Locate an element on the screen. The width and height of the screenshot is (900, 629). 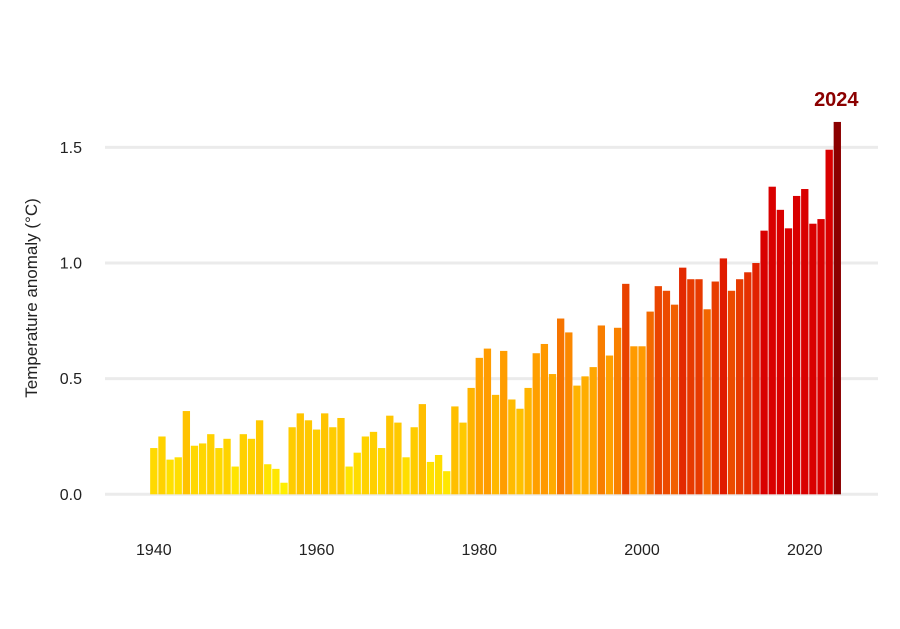
y-tick-label: 0.0 is located at coordinates (71, 495).